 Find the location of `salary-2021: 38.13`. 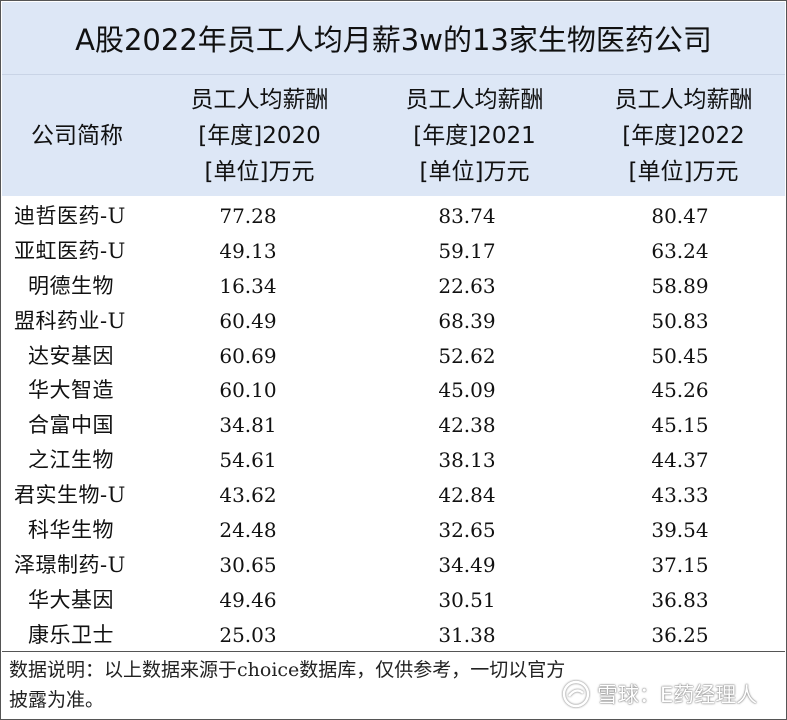

salary-2021: 38.13 is located at coordinates (467, 460).